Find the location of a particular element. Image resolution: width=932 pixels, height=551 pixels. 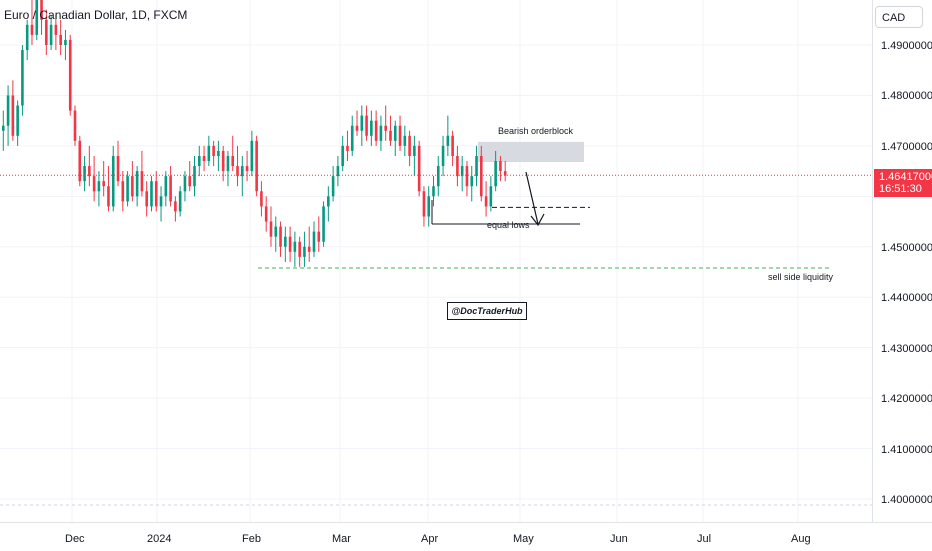

time-tick: Apr is located at coordinates (430, 539).